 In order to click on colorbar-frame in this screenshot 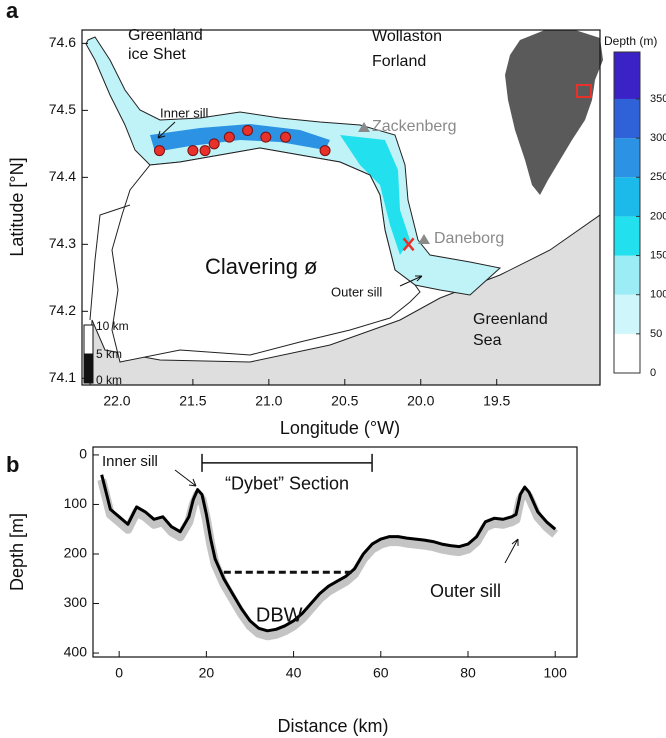, I will do `click(627, 212)`.